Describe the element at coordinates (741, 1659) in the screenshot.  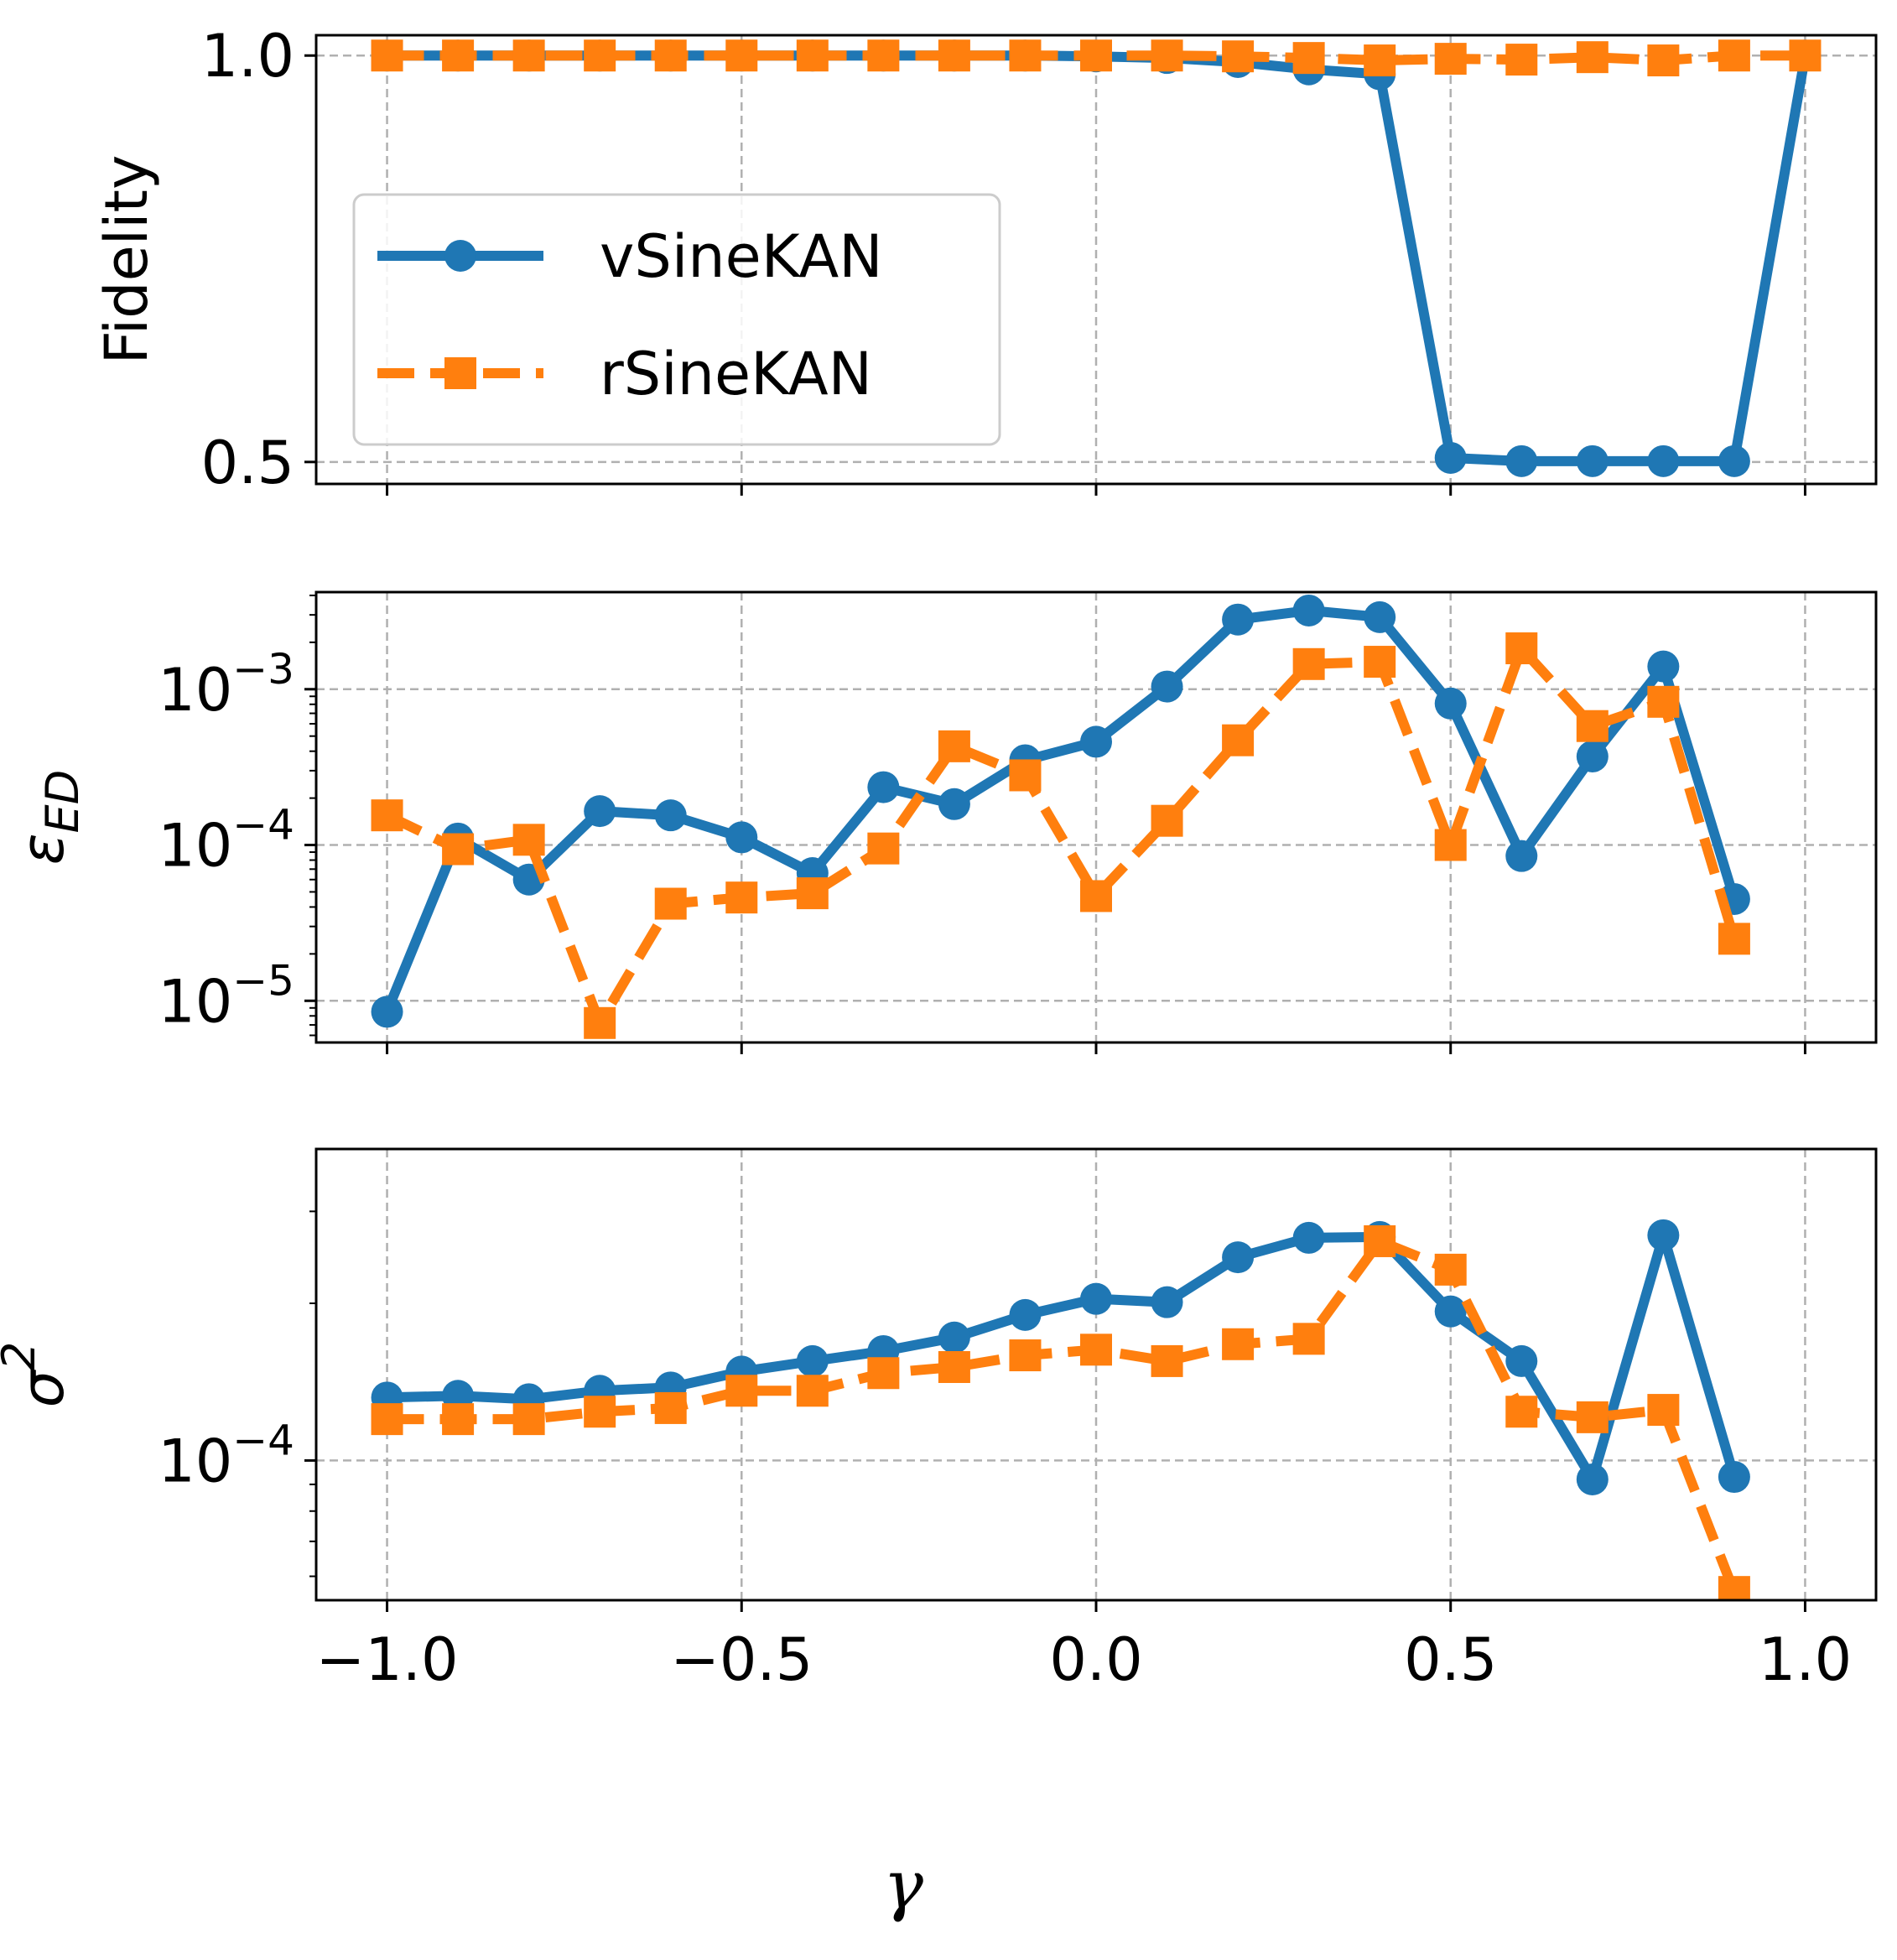
I see `x-tick-label: −0.5` at that location.